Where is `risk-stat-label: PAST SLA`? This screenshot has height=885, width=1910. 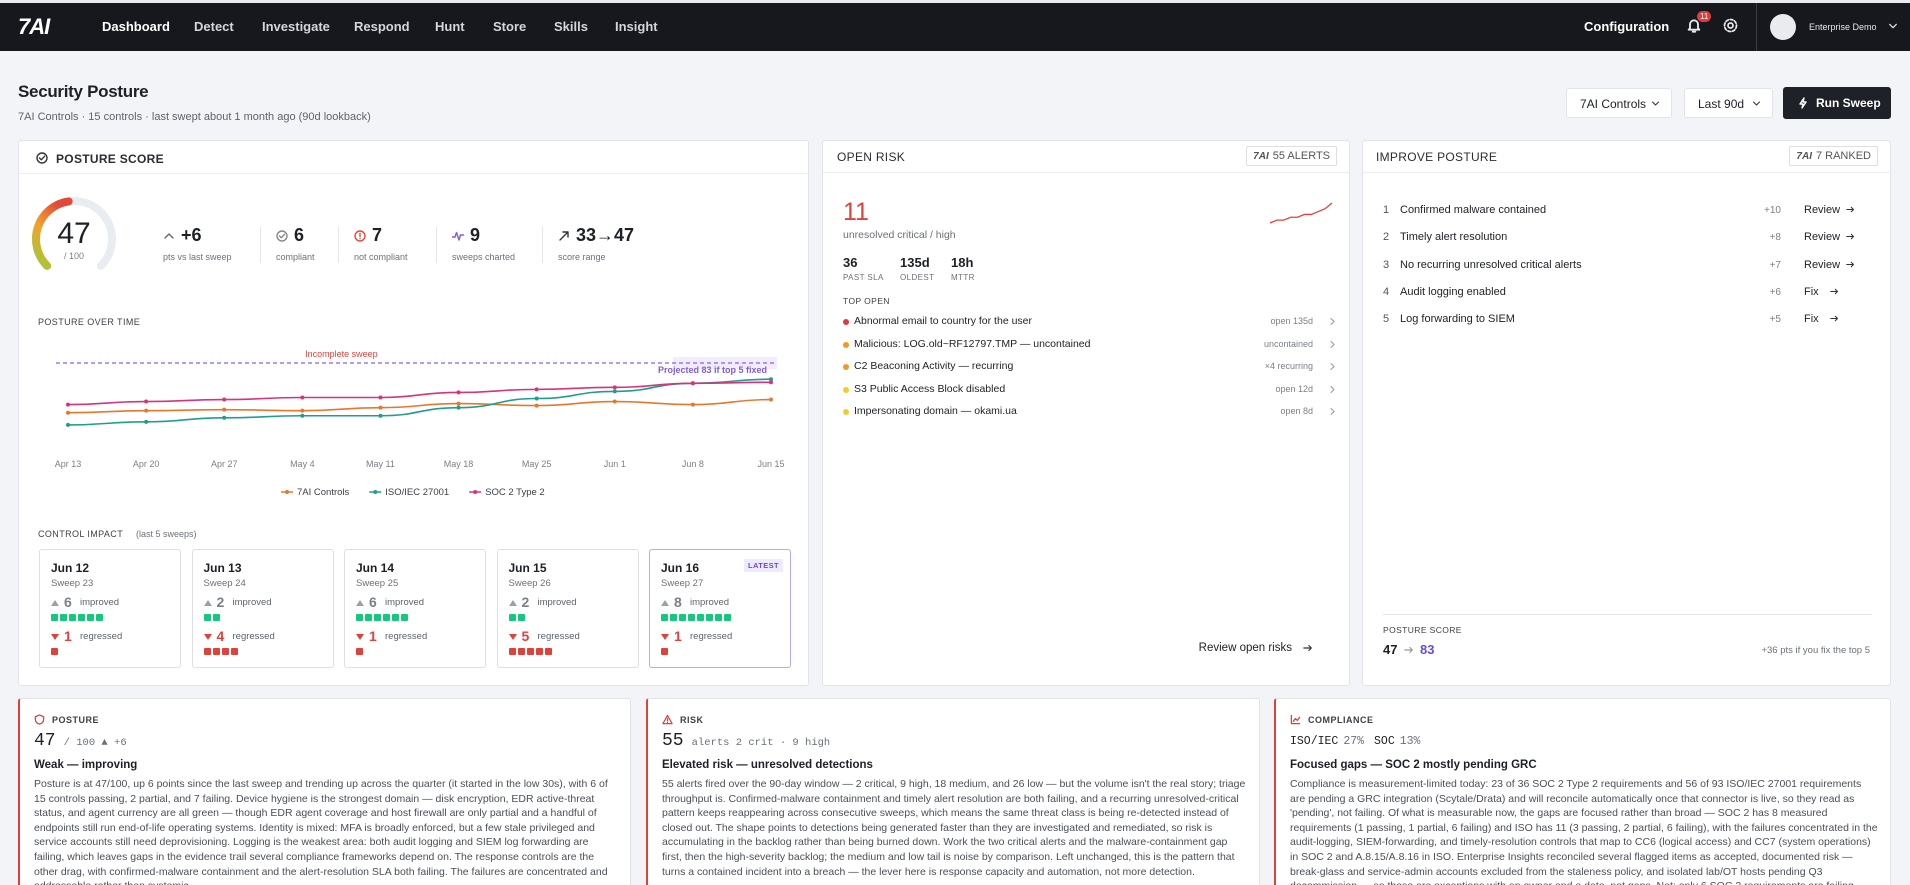
risk-stat-label: PAST SLA is located at coordinates (863, 277).